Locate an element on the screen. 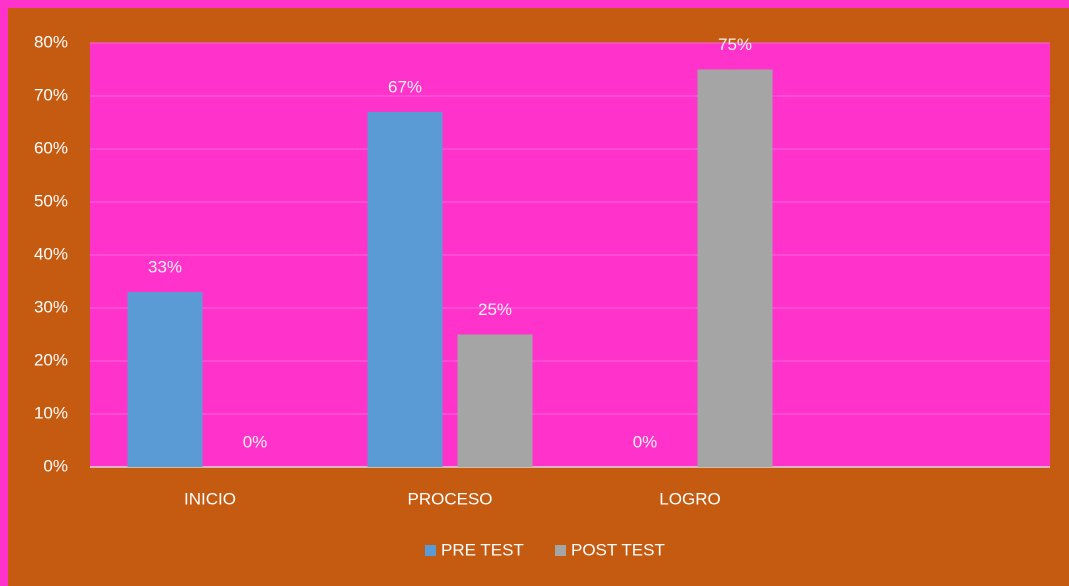  x-tick-label: INICIO is located at coordinates (210, 498).